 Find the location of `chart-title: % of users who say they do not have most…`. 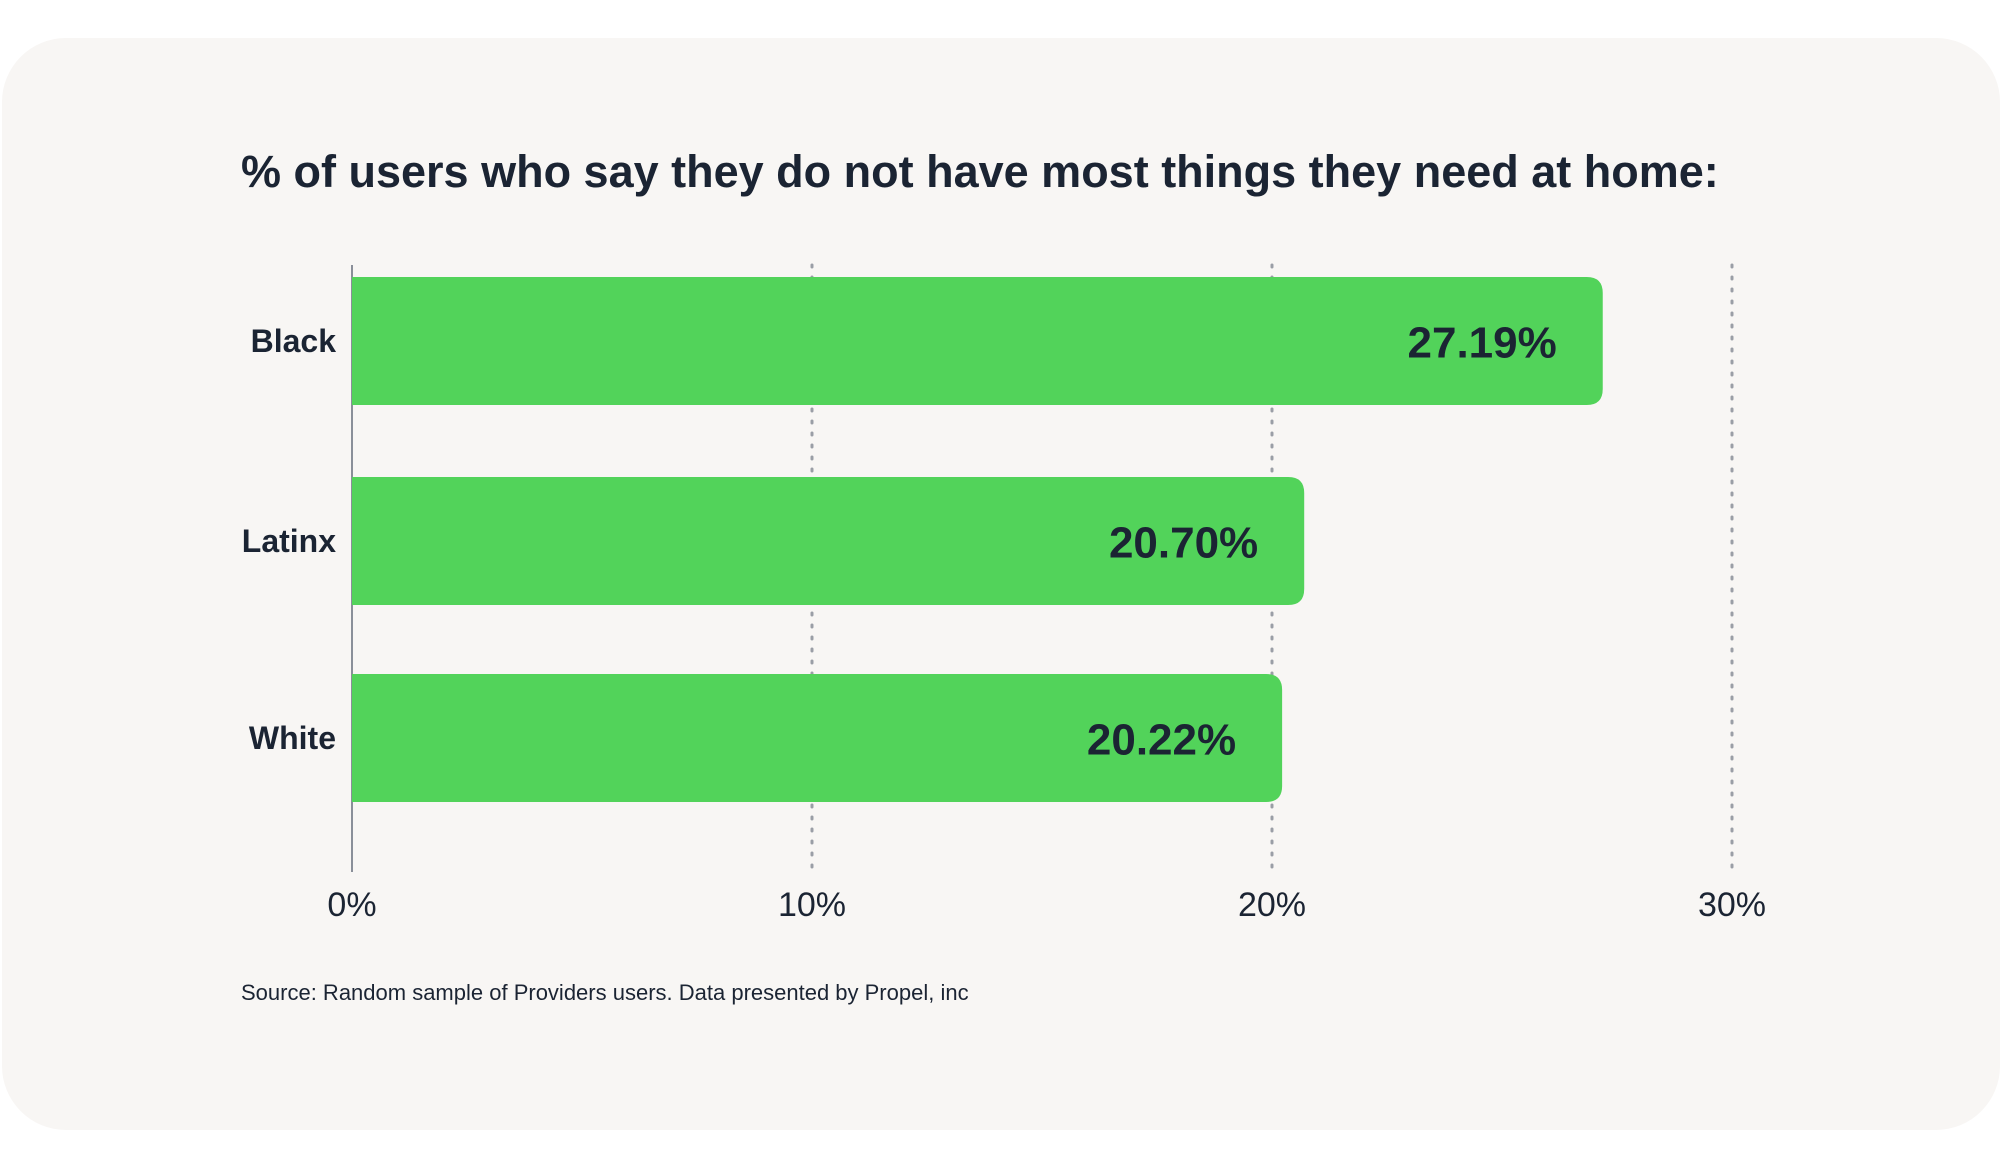

chart-title: % of users who say they do not have most… is located at coordinates (980, 171).